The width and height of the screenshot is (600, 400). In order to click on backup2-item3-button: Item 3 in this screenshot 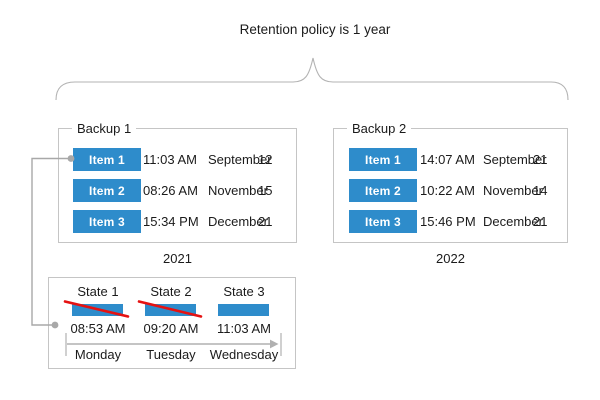, I will do `click(383, 221)`.